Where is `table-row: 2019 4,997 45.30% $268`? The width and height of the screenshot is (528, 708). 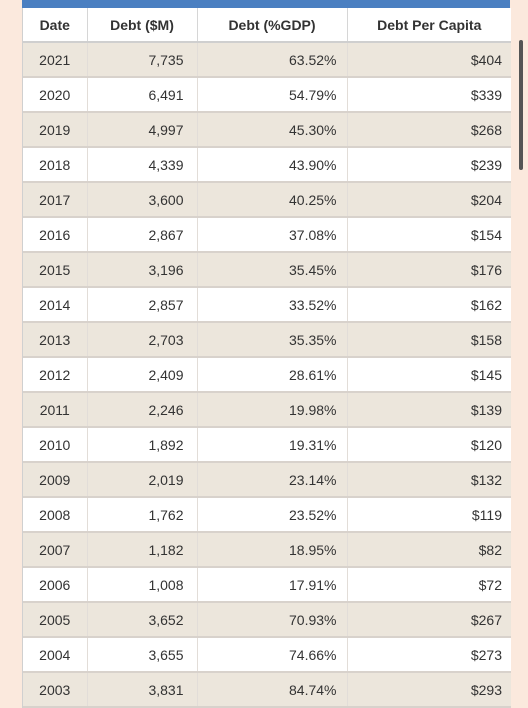
table-row: 2019 4,997 45.30% $268 is located at coordinates (267, 130).